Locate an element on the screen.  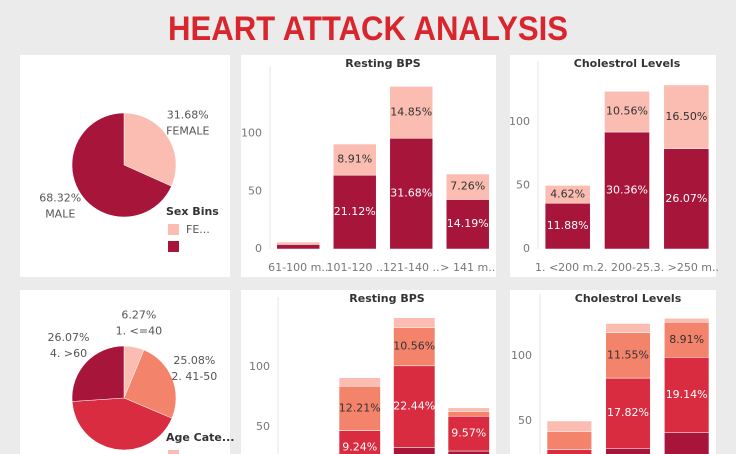
bar-value-label: 30.36% is located at coordinates (627, 190).